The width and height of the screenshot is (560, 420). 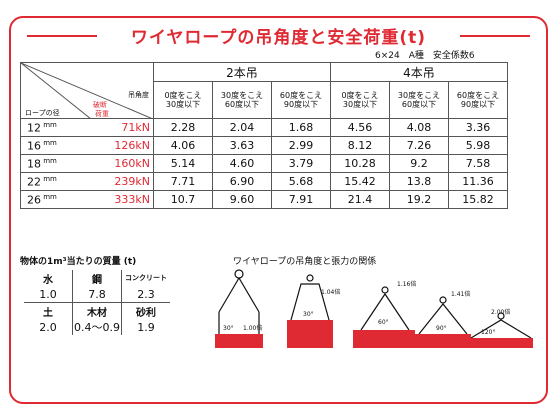 I want to click on table-cell: 5.14, so click(x=183, y=163).